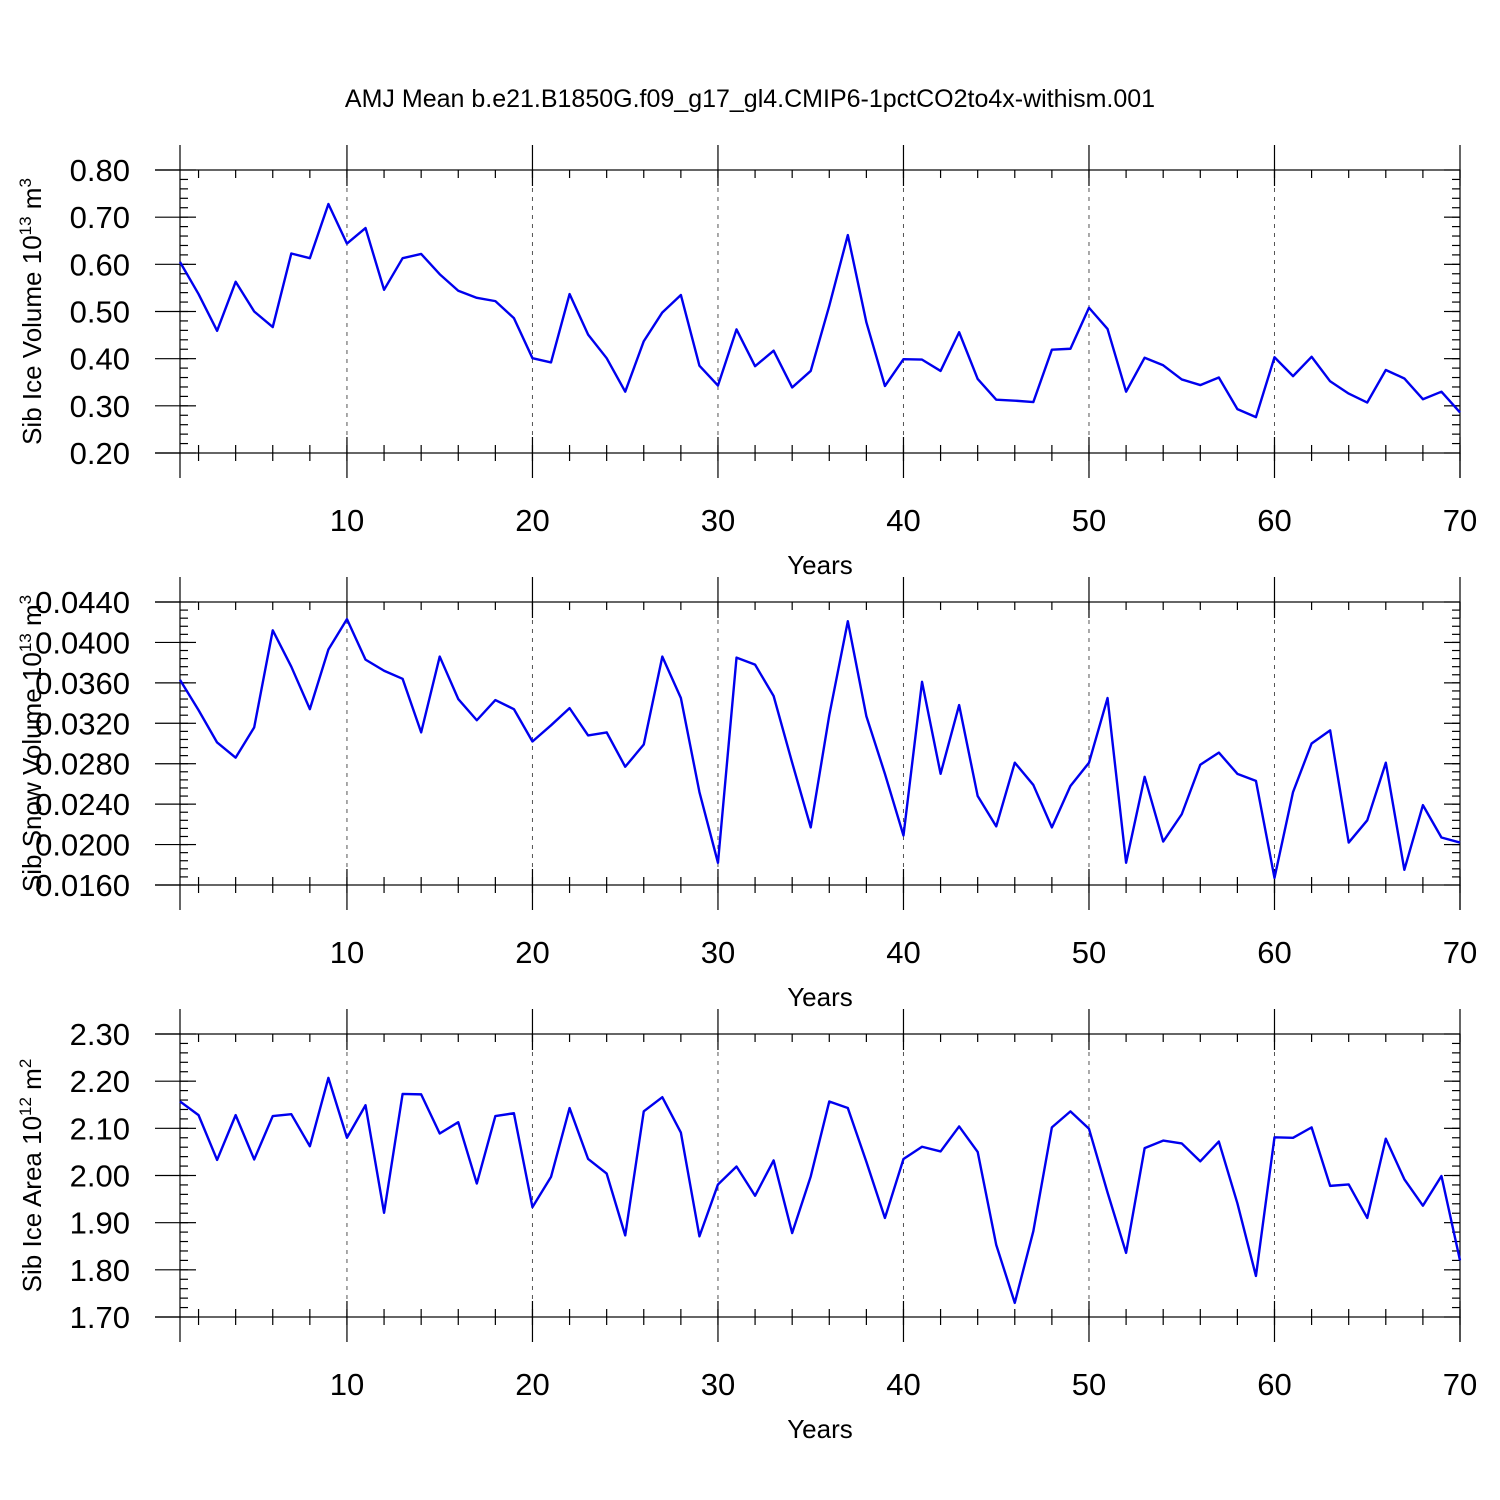 This screenshot has height=1500, width=1500. I want to click on y-axis-label-part: 12, so click(25, 1106).